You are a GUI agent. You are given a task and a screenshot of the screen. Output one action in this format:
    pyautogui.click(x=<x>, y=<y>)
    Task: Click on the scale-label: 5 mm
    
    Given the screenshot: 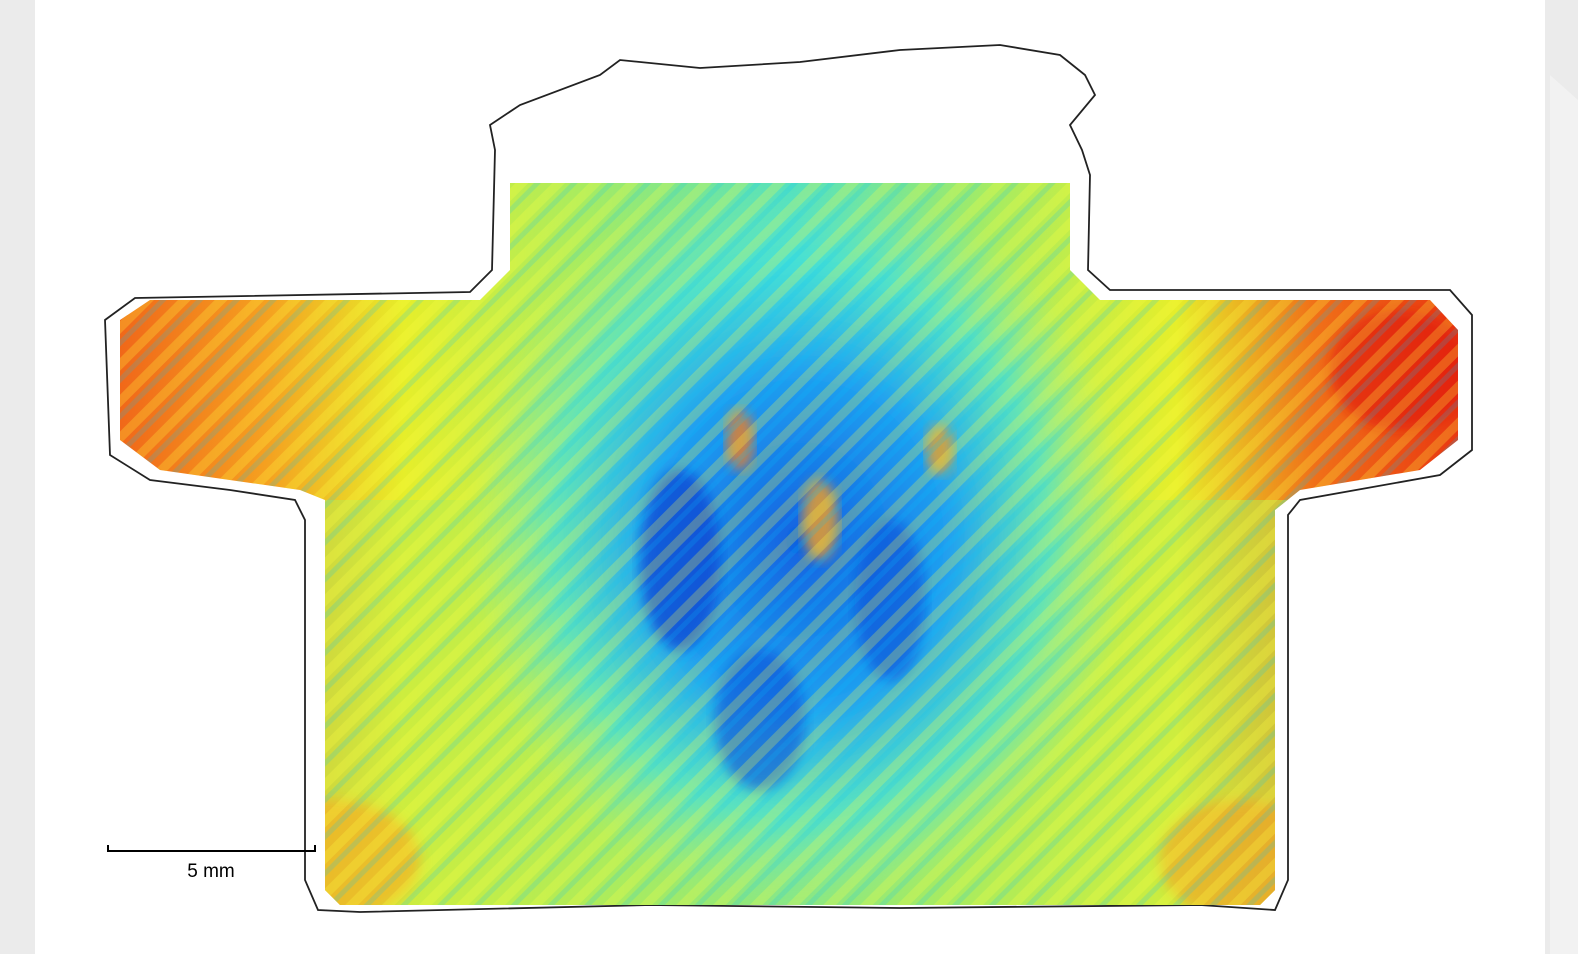 What is the action you would take?
    pyautogui.click(x=211, y=871)
    